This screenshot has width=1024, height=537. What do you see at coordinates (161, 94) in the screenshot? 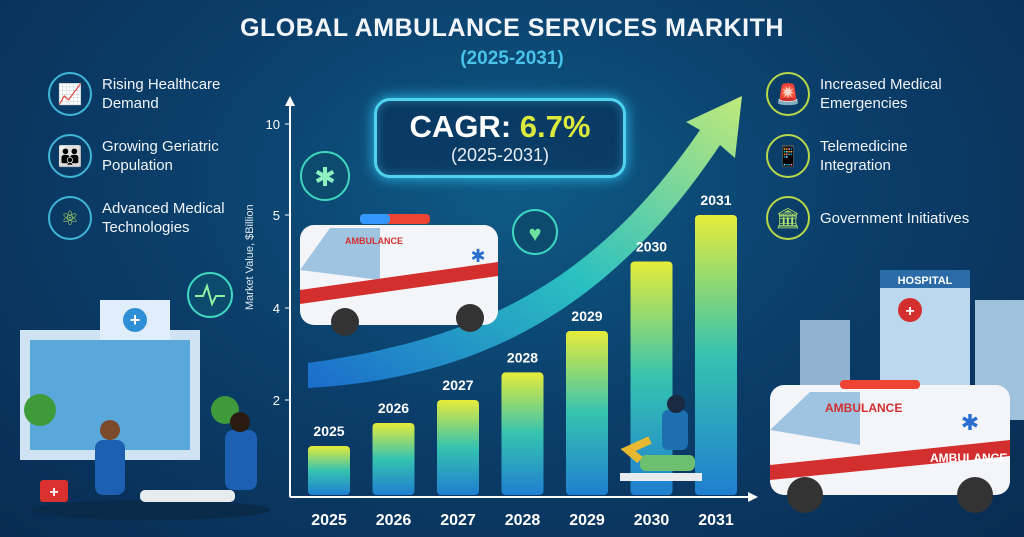
I see `feature-label: Rising Healthcare Demand` at bounding box center [161, 94].